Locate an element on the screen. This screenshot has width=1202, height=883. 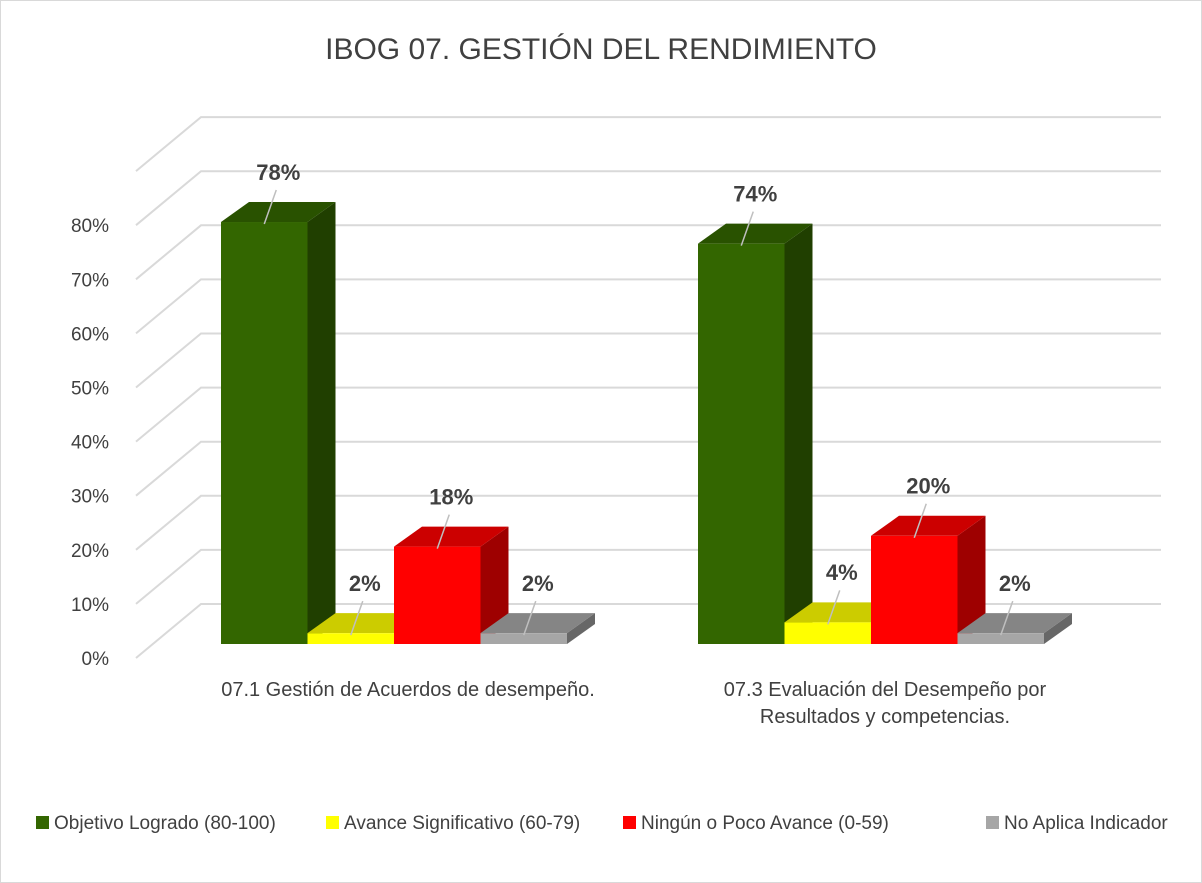
x-tick-label: 07.1 Gestión de Acuerdos de desempeño. is located at coordinates (408, 690).